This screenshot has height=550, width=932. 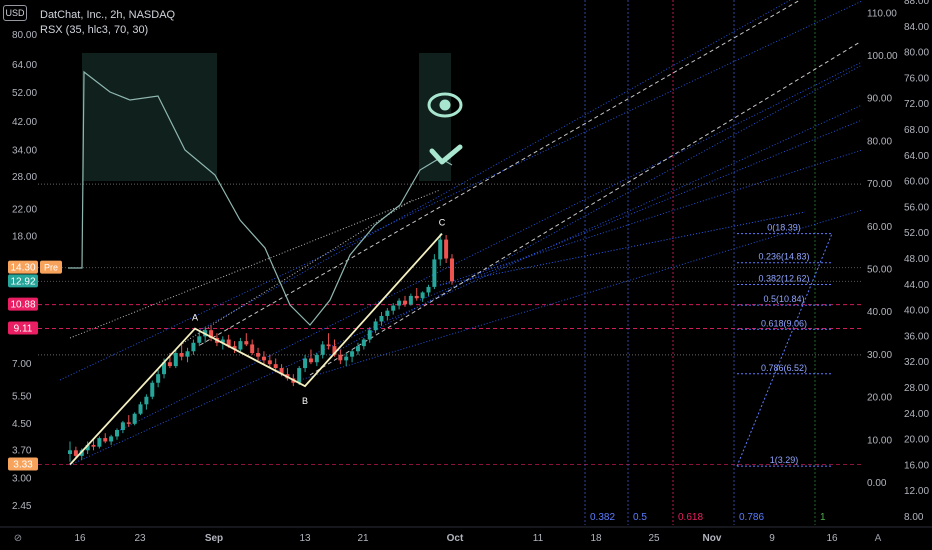 I want to click on time-fib-label: 1, so click(x=823, y=517).